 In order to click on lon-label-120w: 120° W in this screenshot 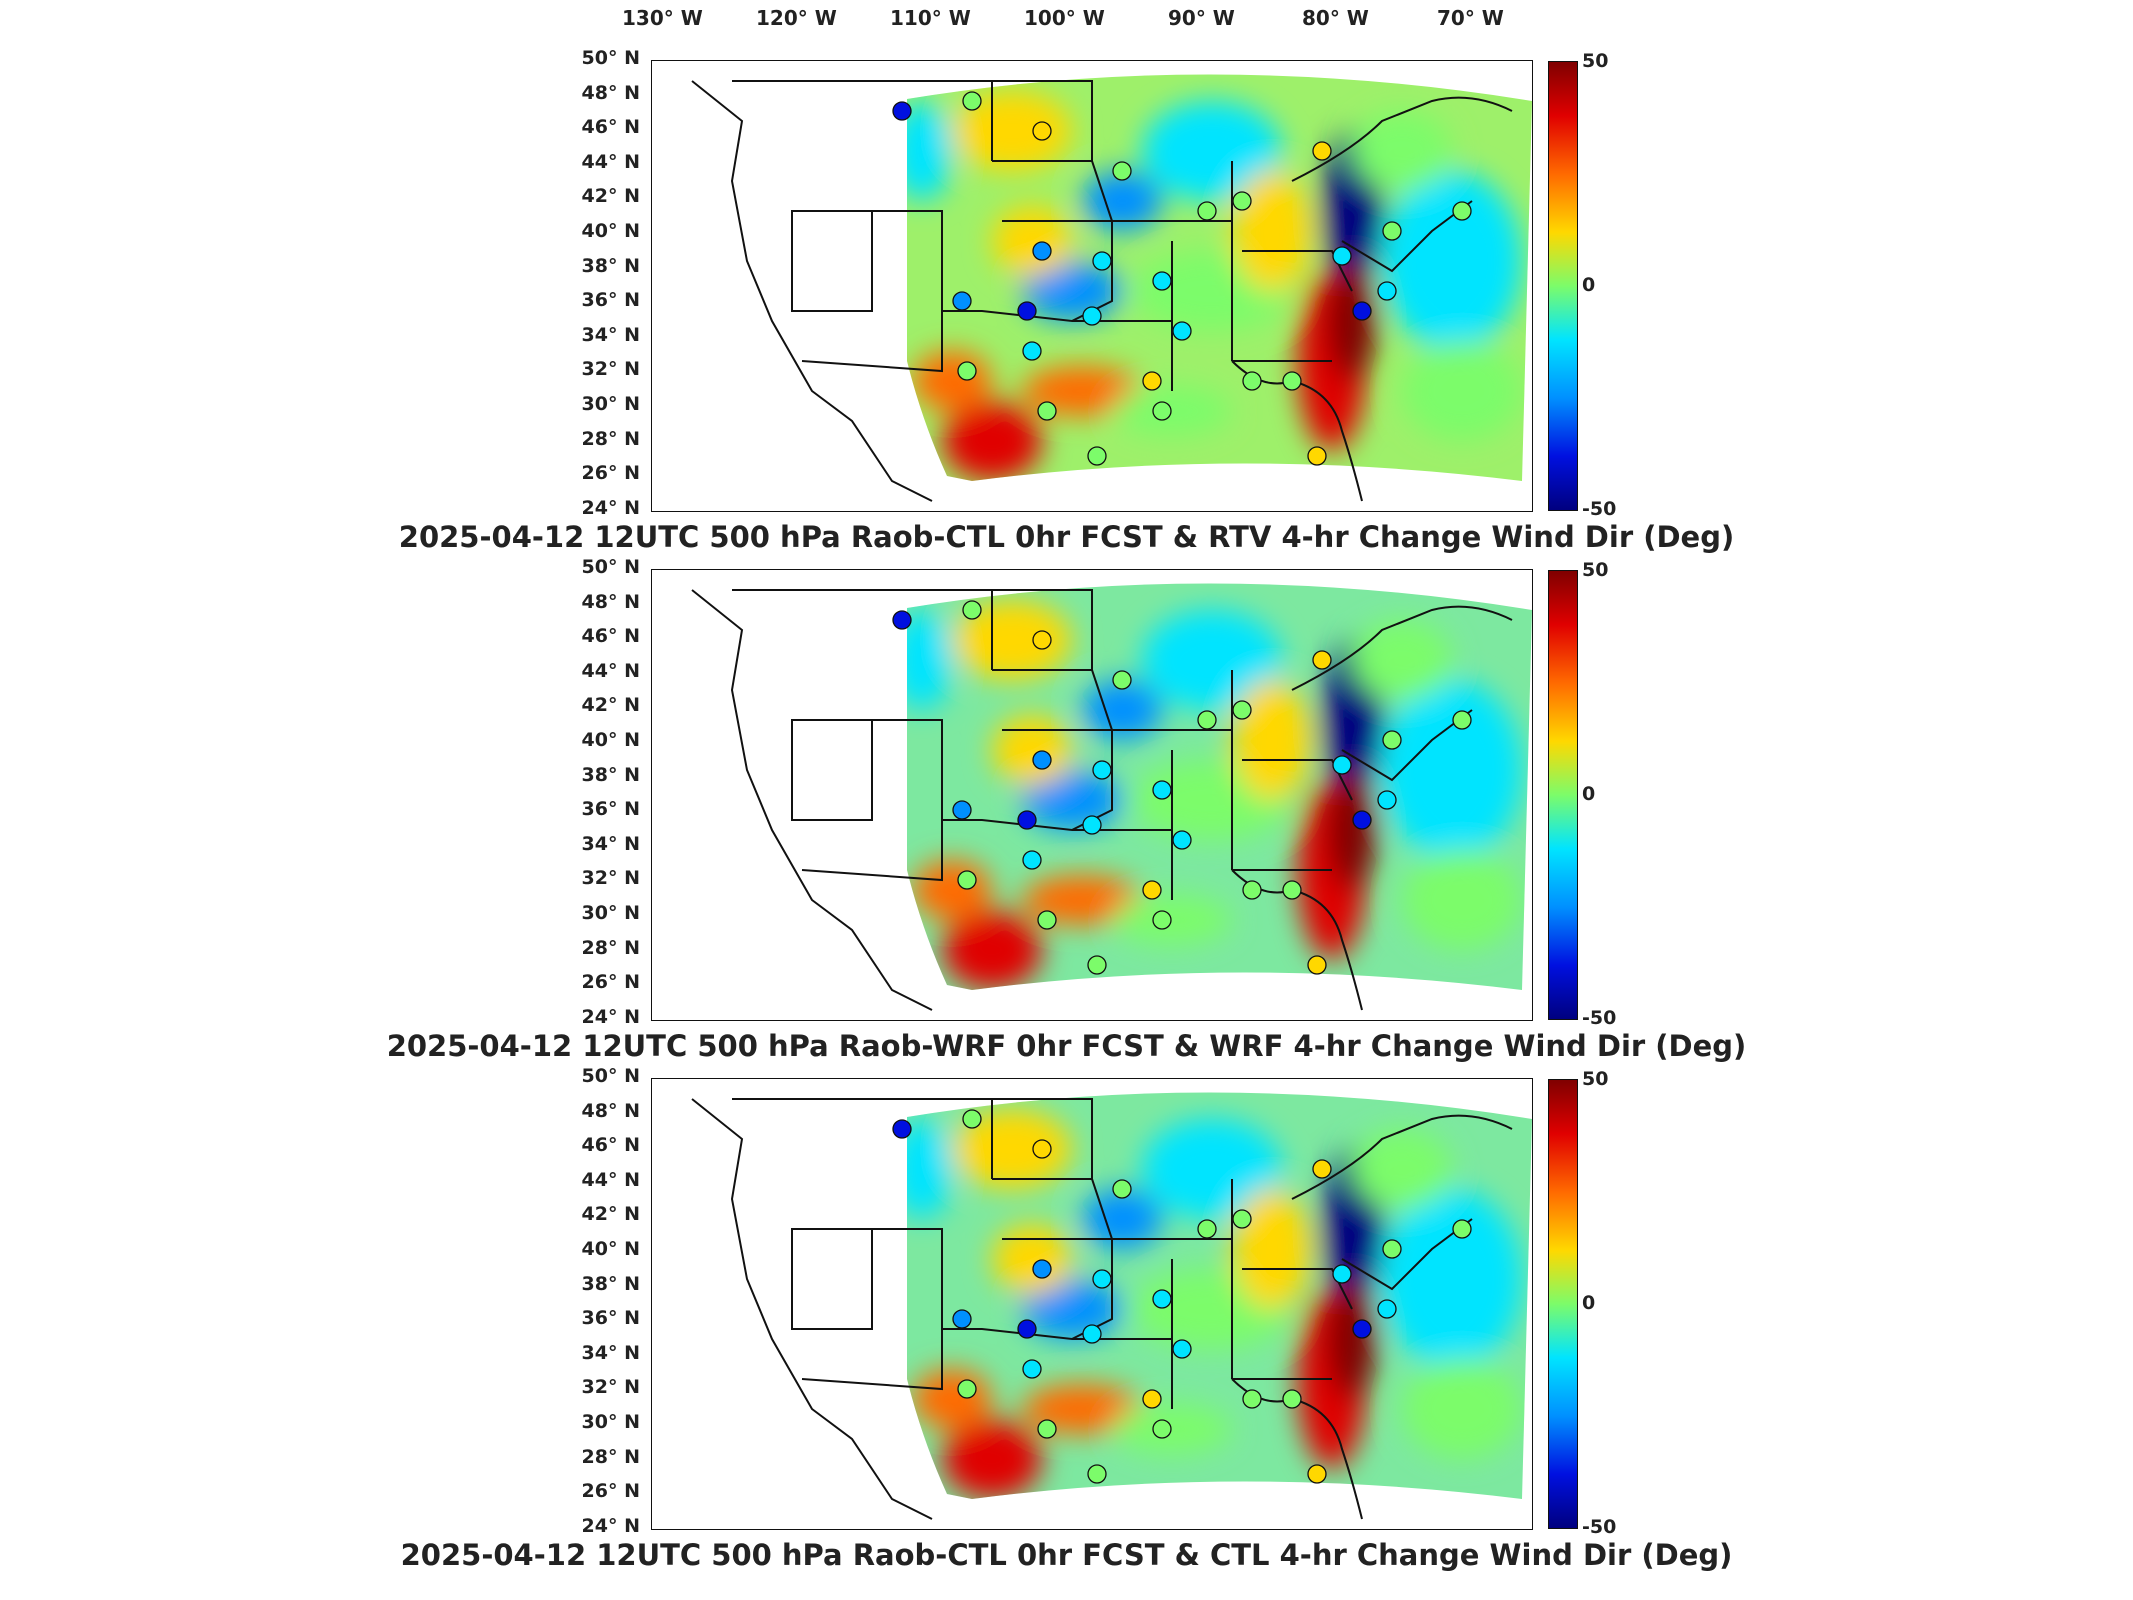, I will do `click(796, 18)`.